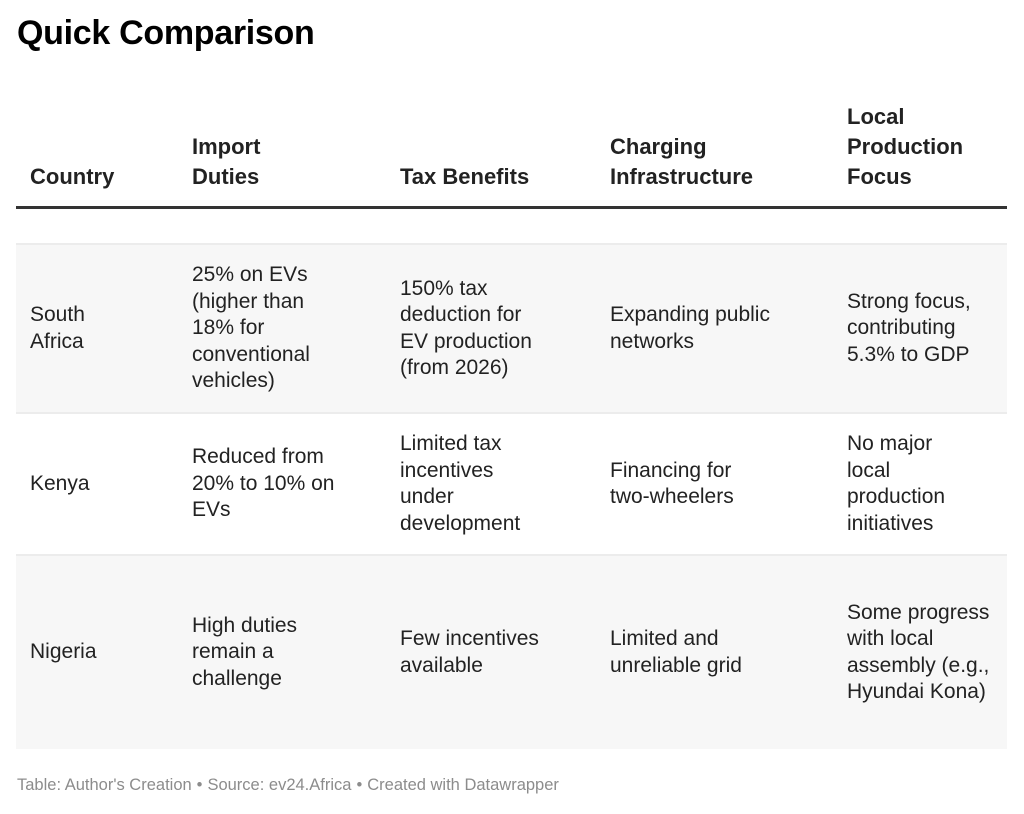  Describe the element at coordinates (469, 652) in the screenshot. I see `cell-tax-benefits: Few incentives available` at that location.